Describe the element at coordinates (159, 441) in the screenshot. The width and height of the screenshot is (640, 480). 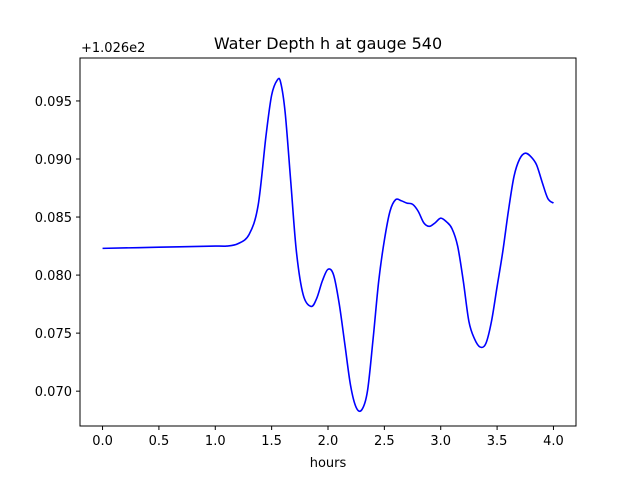
I see `x-tick-label: 0.5` at that location.